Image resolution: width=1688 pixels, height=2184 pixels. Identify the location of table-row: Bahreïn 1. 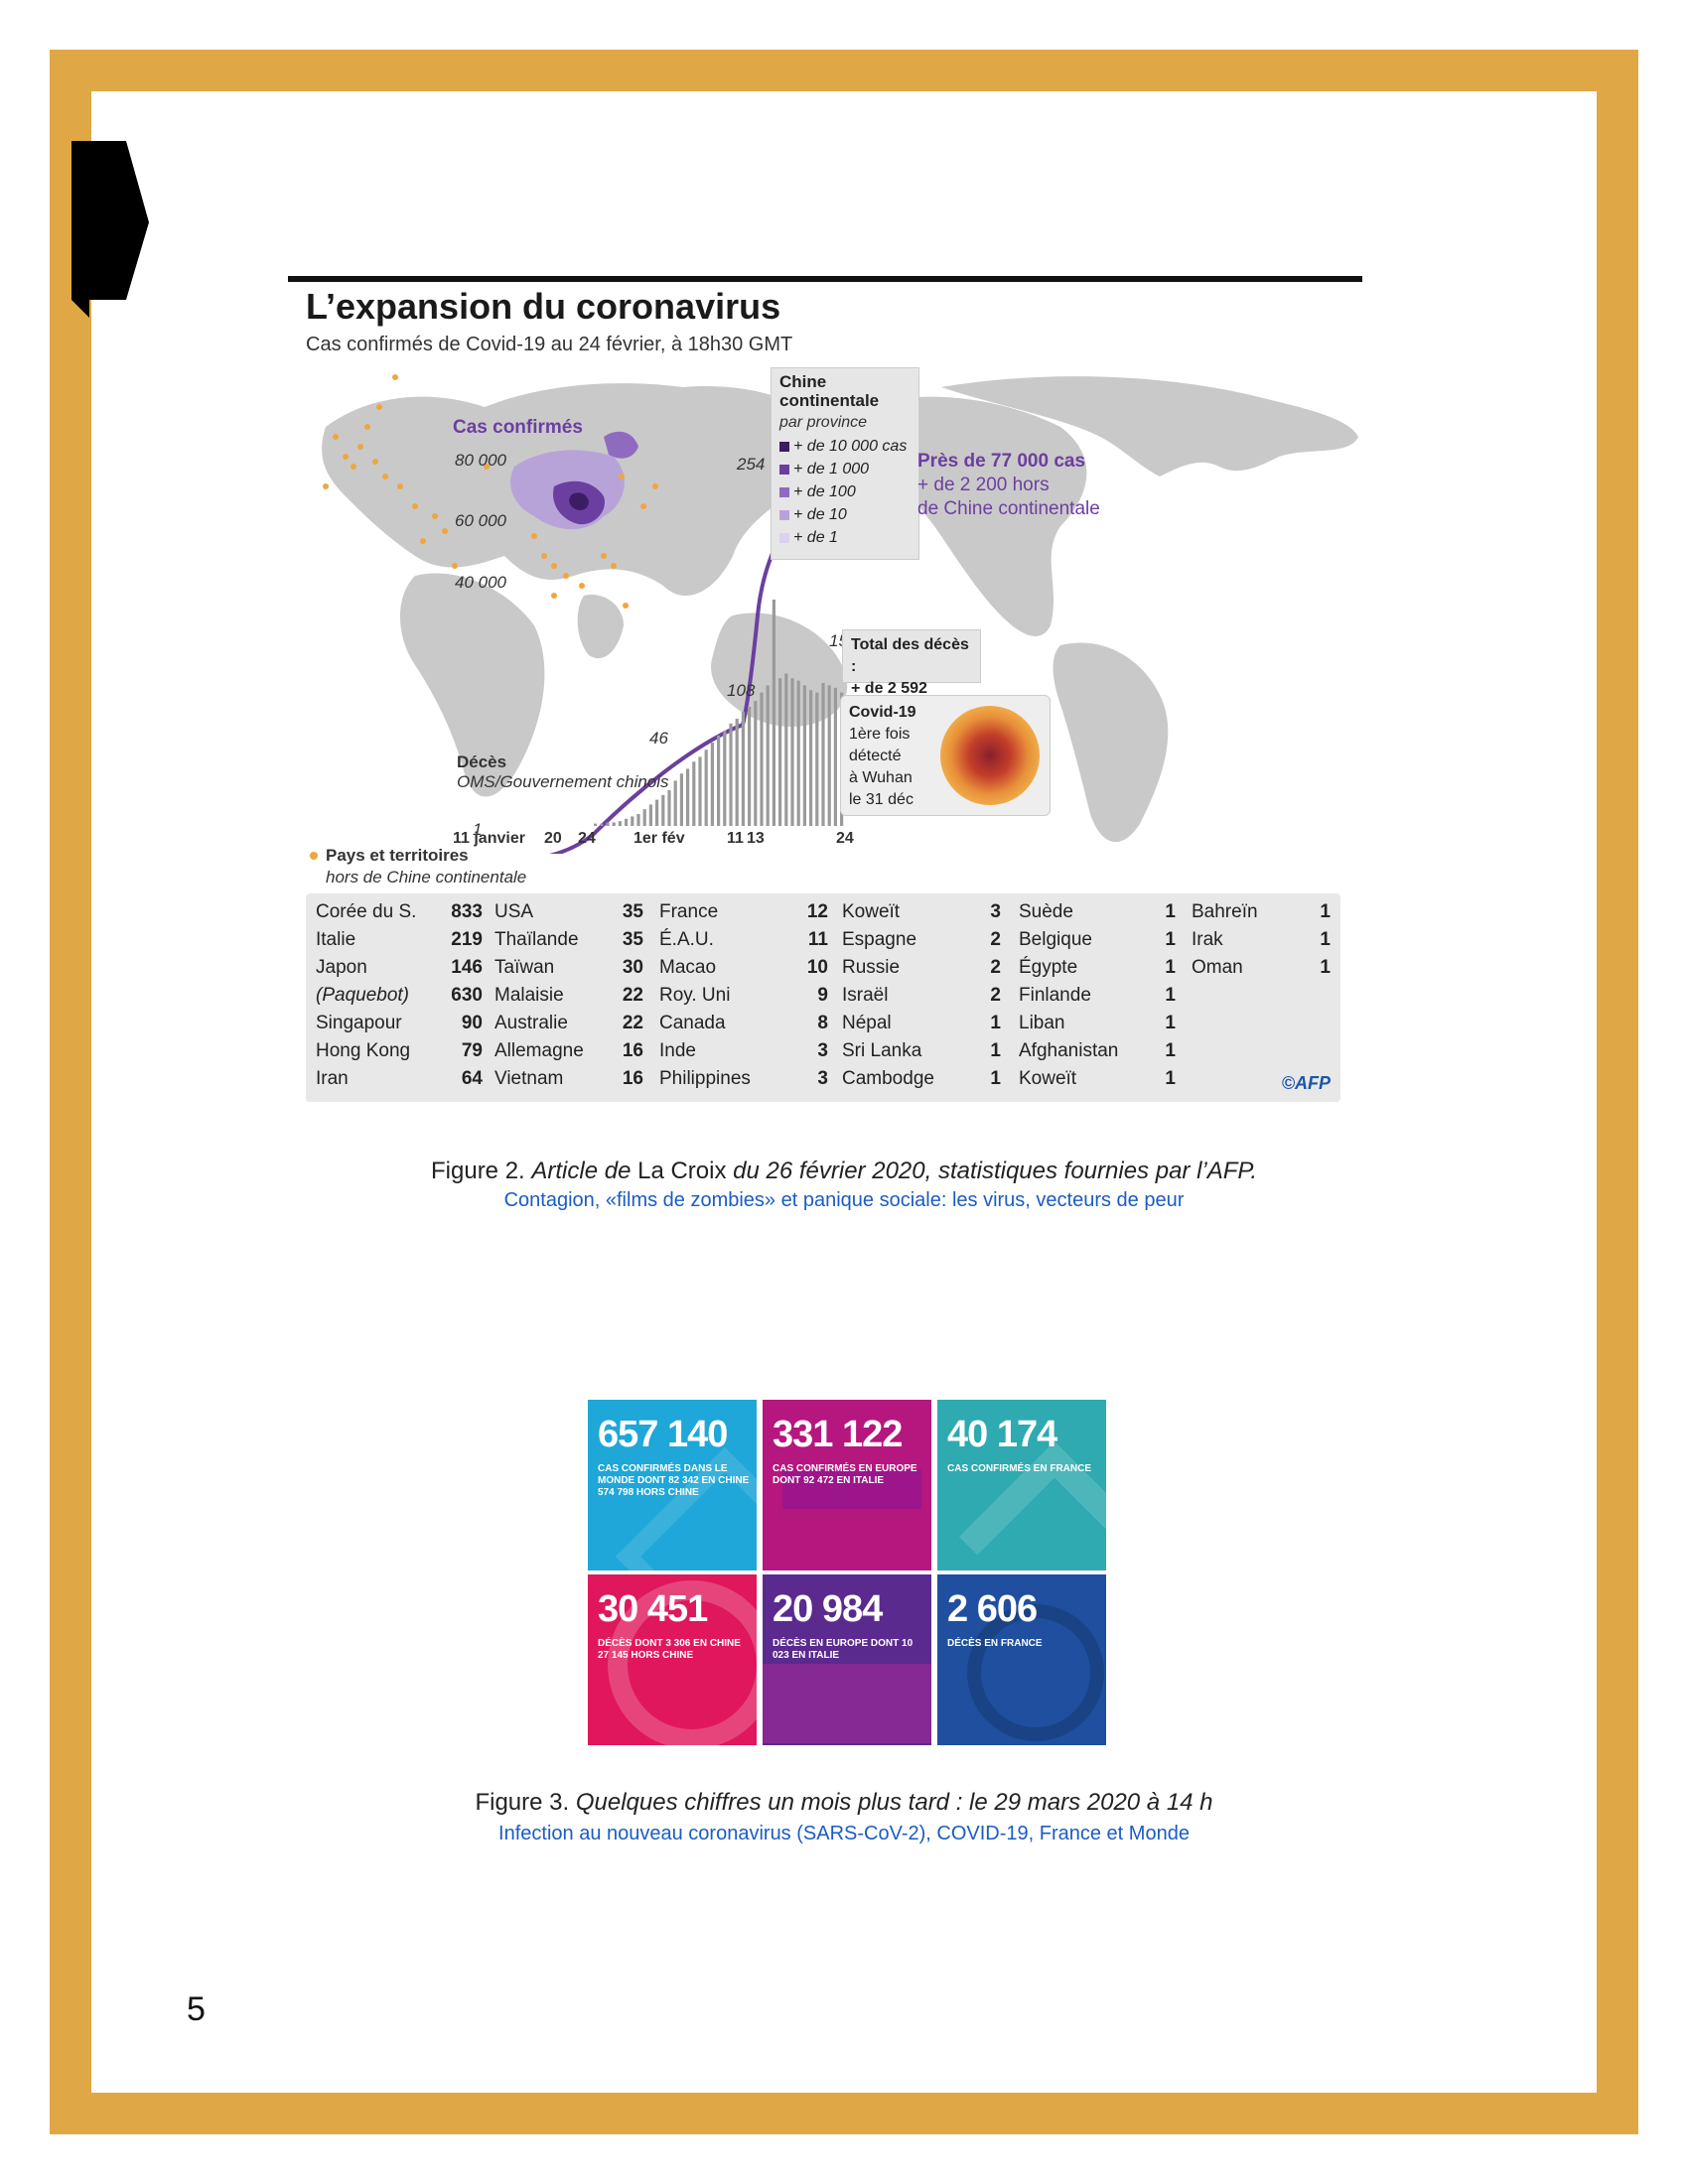
(1261, 915).